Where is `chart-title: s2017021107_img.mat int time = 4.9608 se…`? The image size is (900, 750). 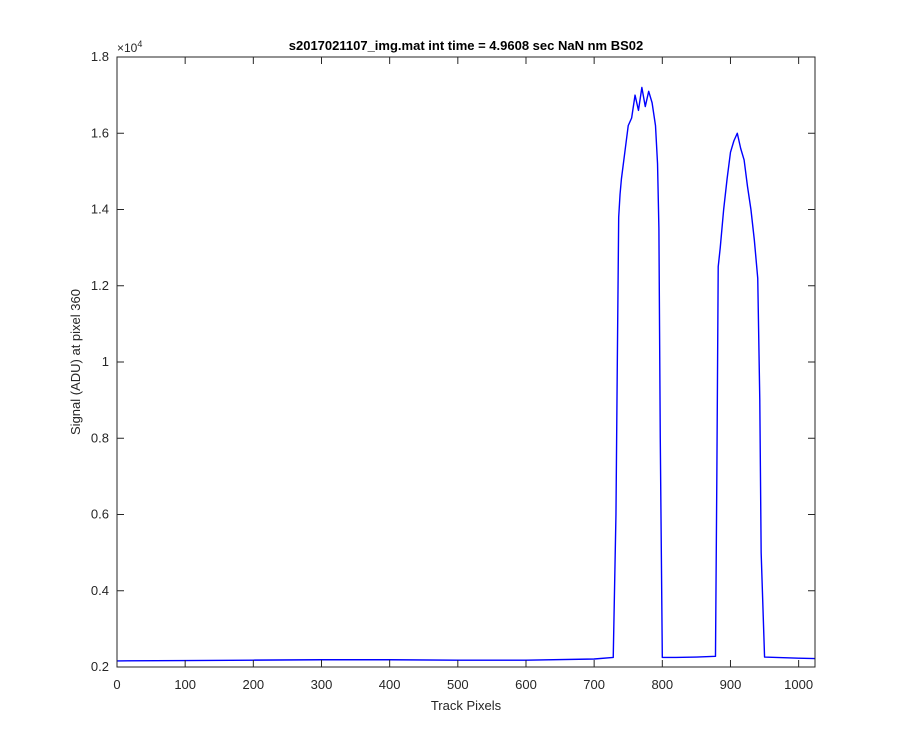 chart-title: s2017021107_img.mat int time = 4.9608 se… is located at coordinates (466, 45).